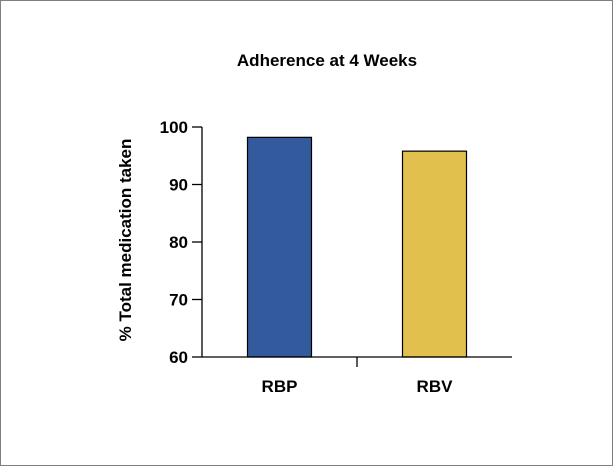  I want to click on bar-rbv, so click(434, 254).